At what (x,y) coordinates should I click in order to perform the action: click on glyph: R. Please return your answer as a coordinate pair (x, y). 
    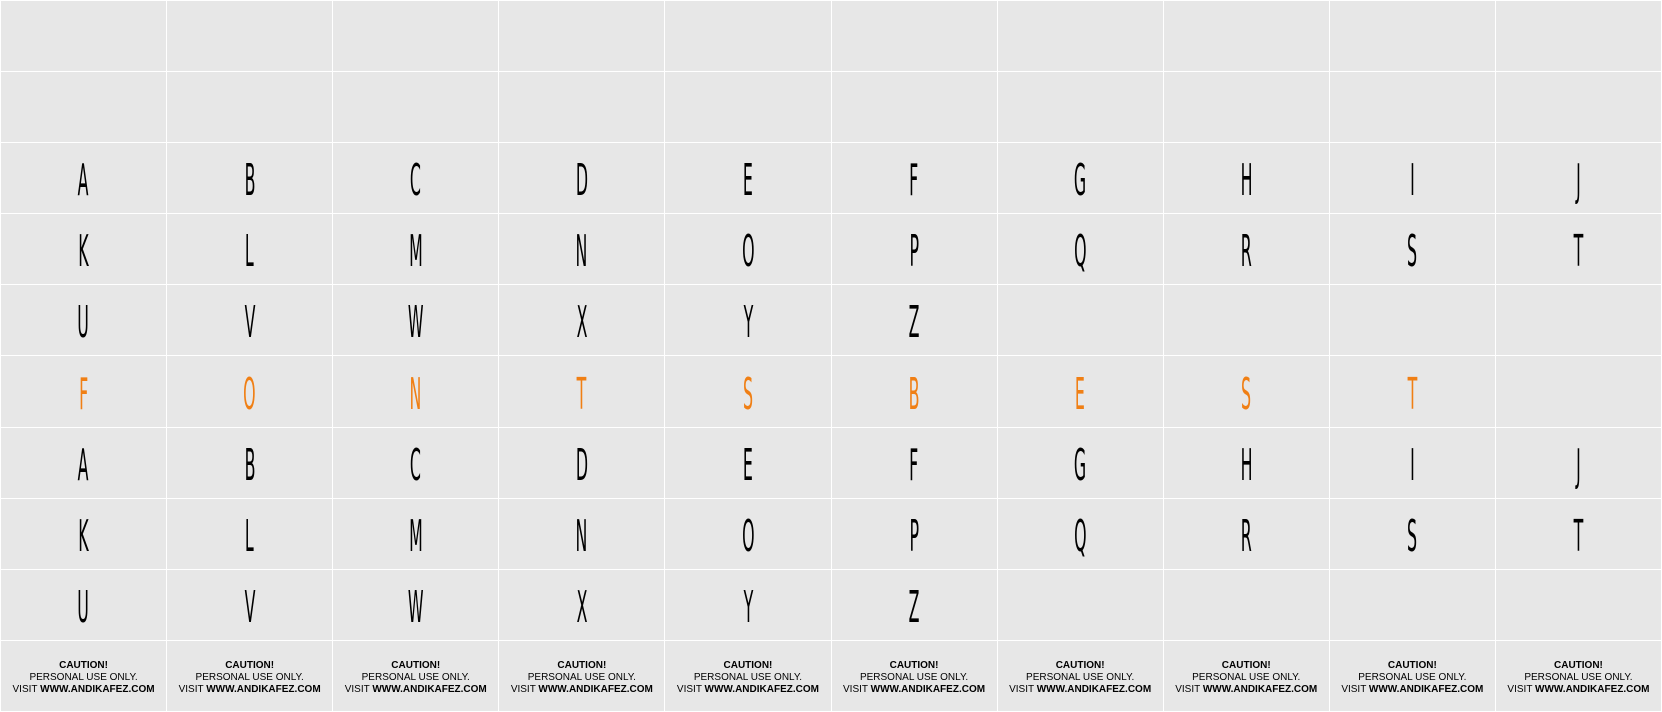
    Looking at the image, I should click on (1246, 536).